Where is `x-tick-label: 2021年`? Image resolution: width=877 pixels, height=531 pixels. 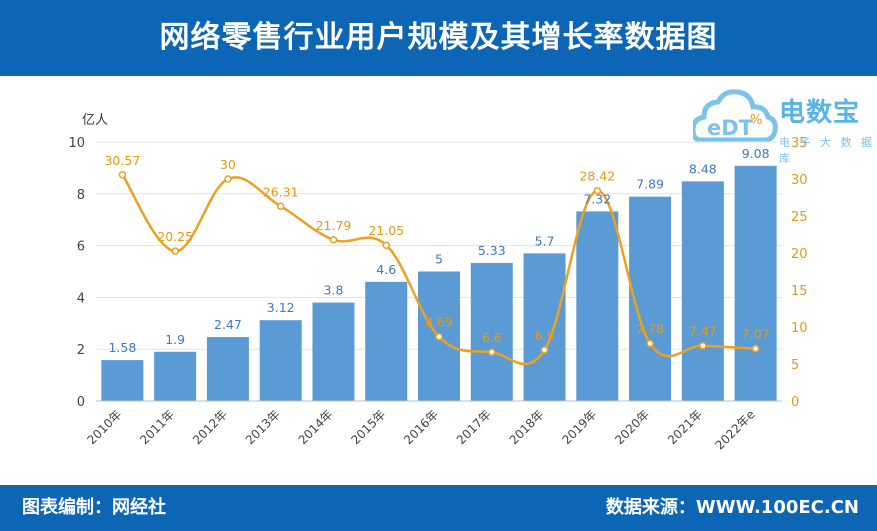
x-tick-label: 2021年 is located at coordinates (685, 427).